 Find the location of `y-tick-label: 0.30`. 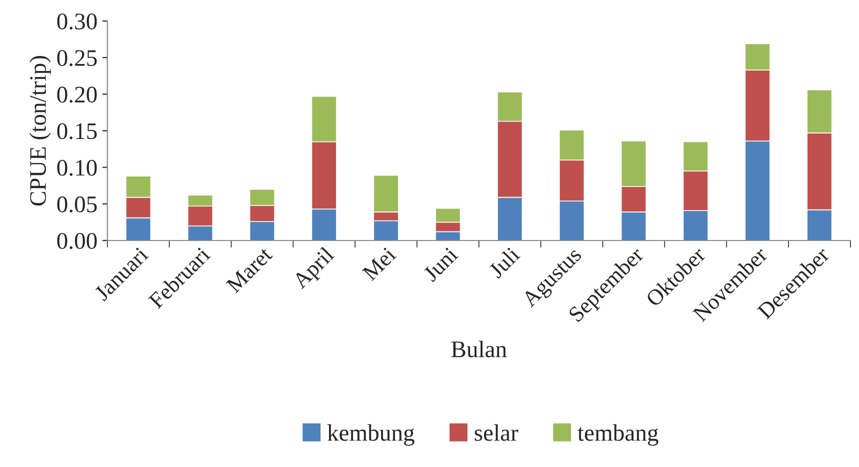

y-tick-label: 0.30 is located at coordinates (77, 22).